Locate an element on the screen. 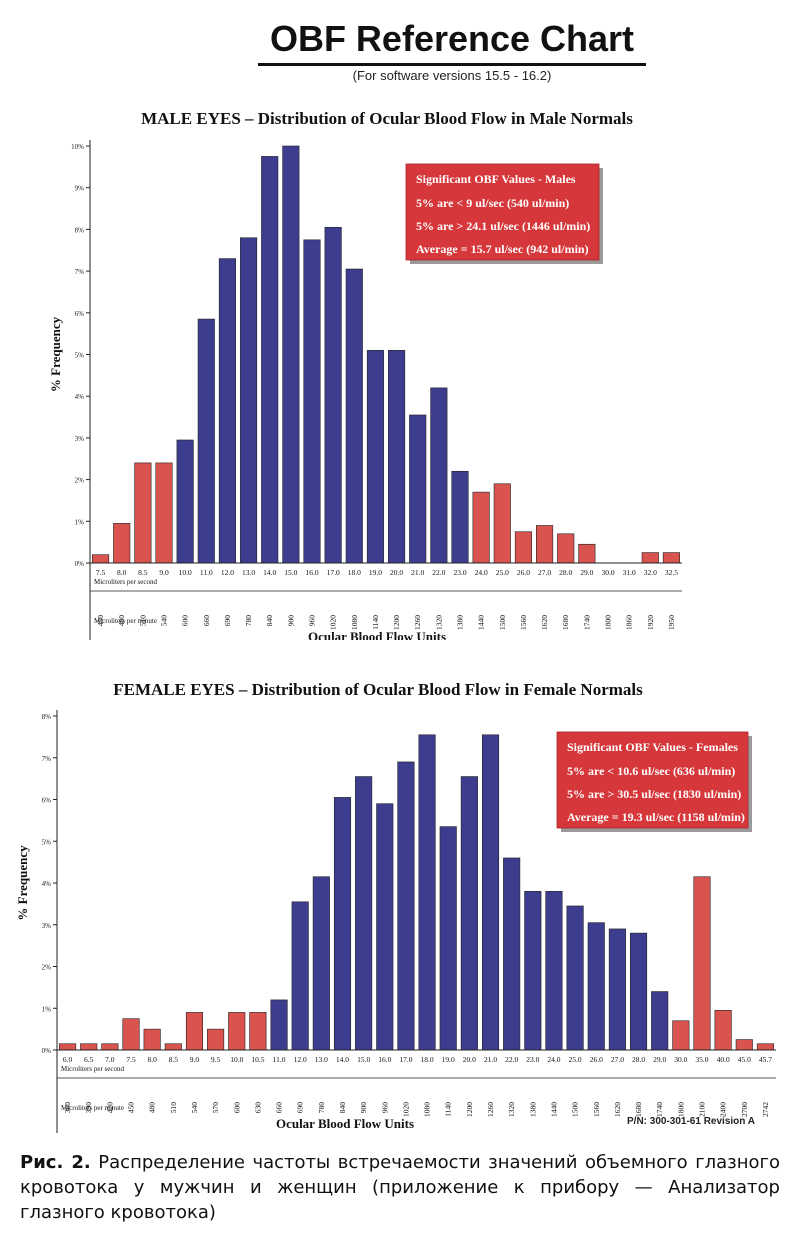 Image resolution: width=800 pixels, height=1239 pixels. male-x-tick-label-per-minute: 1950 is located at coordinates (671, 622).